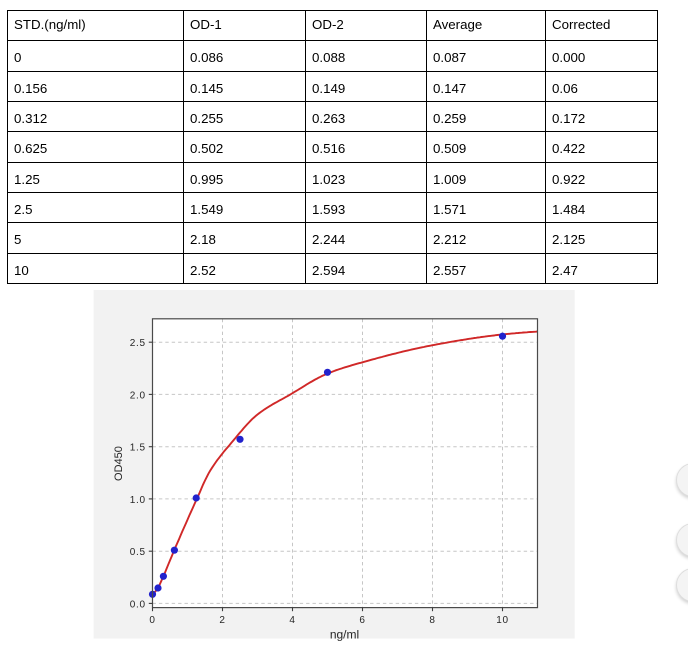  What do you see at coordinates (119, 463) in the screenshot?
I see `svg-text: OD450` at bounding box center [119, 463].